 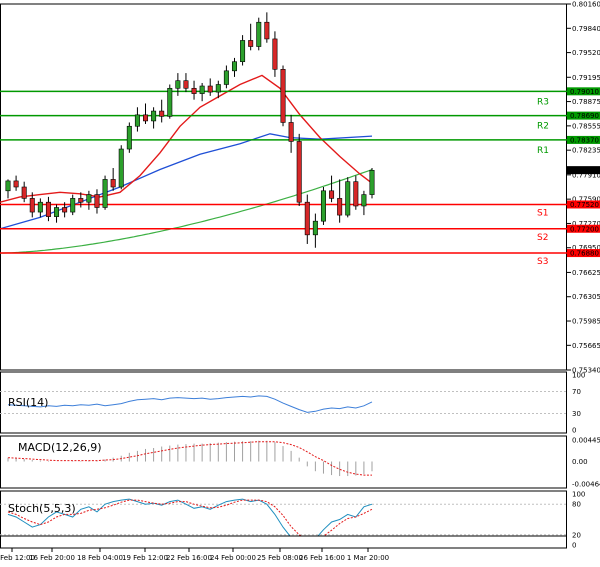 What do you see at coordinates (576, 535) in the screenshot?
I see `stoch-tick-label: 20` at bounding box center [576, 535].